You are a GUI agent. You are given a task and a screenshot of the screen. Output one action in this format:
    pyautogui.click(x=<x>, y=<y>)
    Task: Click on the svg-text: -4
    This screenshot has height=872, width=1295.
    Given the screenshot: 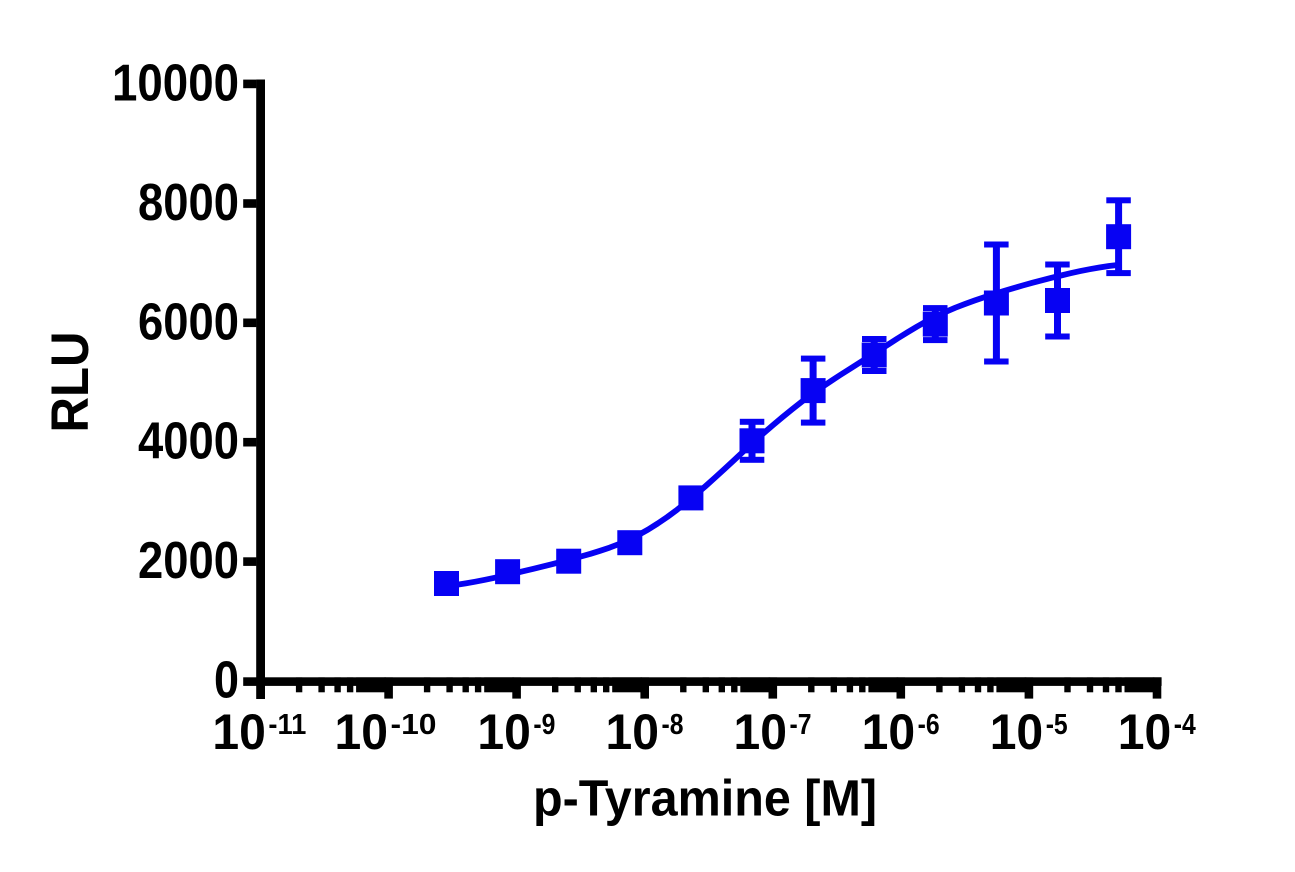 What is the action you would take?
    pyautogui.click(x=1185, y=725)
    